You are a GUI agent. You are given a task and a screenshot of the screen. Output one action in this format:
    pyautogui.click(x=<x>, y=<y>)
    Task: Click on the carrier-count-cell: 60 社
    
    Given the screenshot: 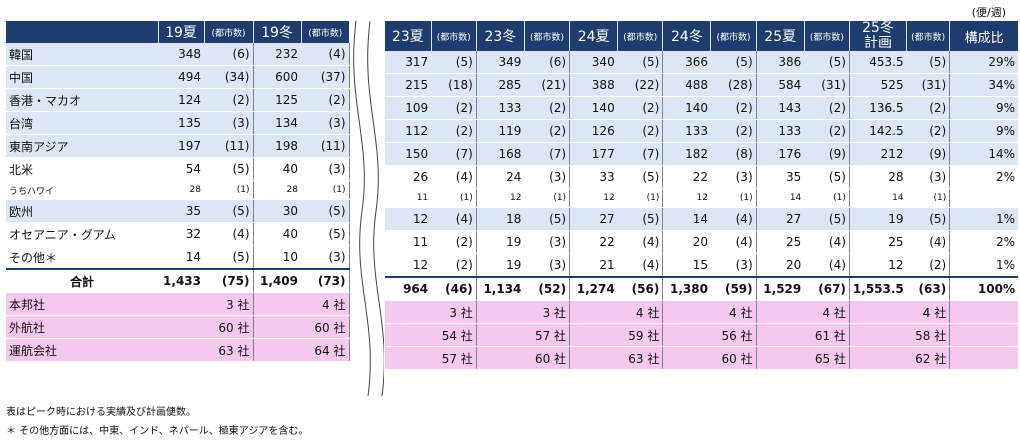 What is the action you would take?
    pyautogui.click(x=301, y=327)
    